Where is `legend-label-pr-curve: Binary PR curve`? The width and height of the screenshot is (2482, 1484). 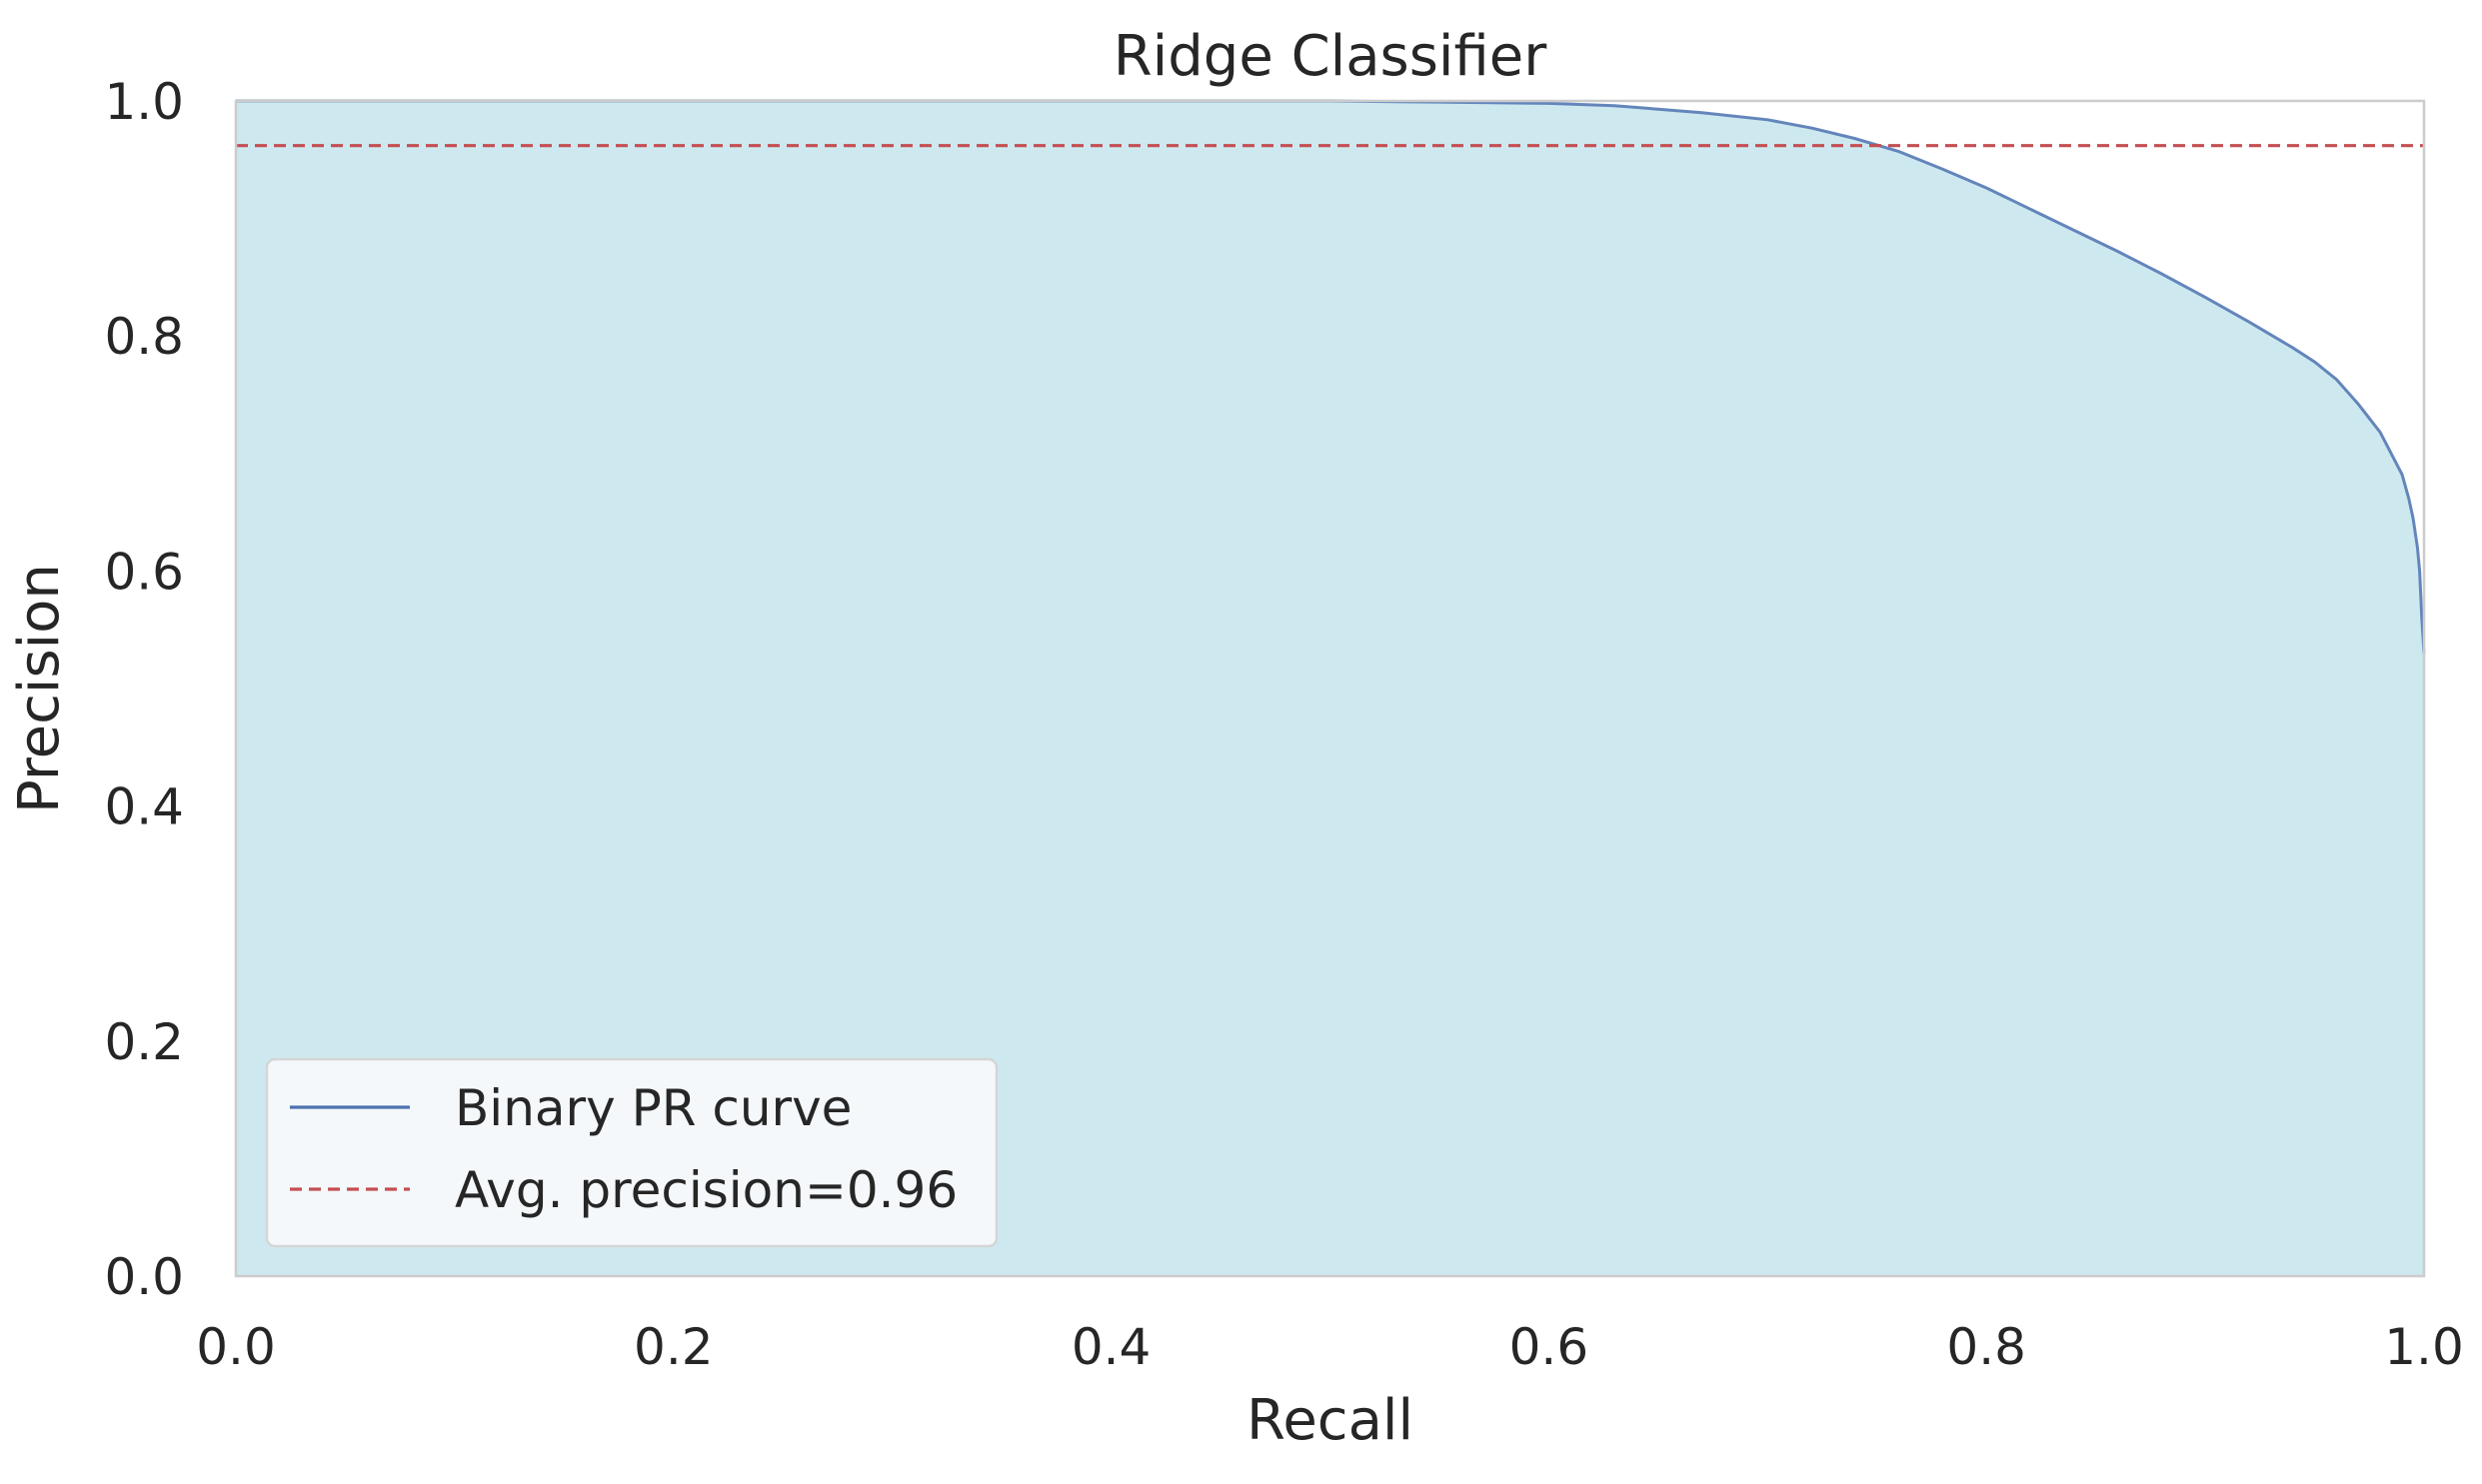 legend-label-pr-curve: Binary PR curve is located at coordinates (653, 1108).